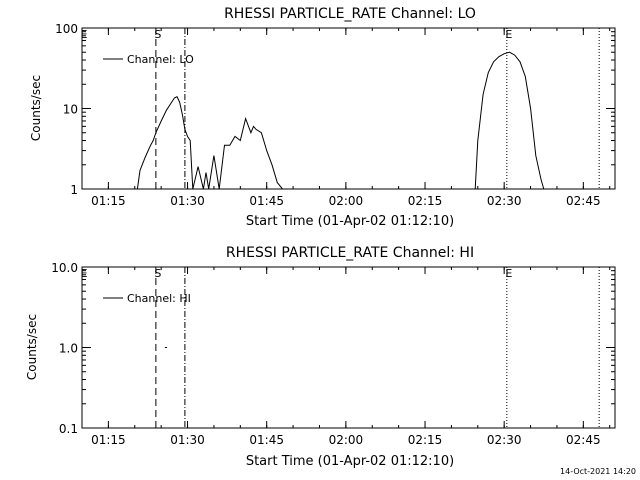  What do you see at coordinates (350, 14) in the screenshot?
I see `chart-title: RHESSI PARTICLE_RATE Channel: LO` at bounding box center [350, 14].